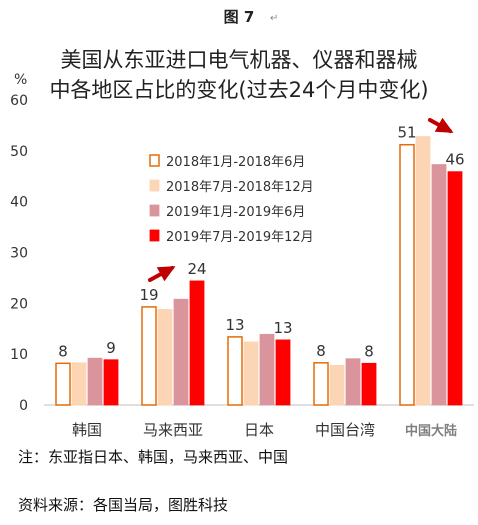  What do you see at coordinates (196, 269) in the screenshot?
I see `data-label: 24` at bounding box center [196, 269].